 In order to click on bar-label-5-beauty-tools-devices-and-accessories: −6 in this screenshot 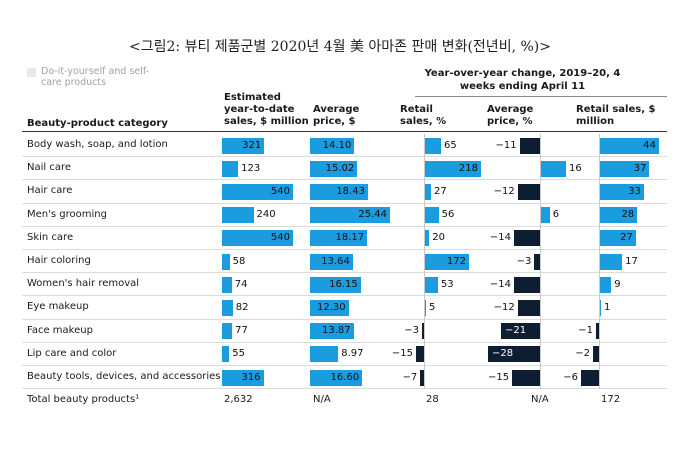, I will do `click(570, 377)`.